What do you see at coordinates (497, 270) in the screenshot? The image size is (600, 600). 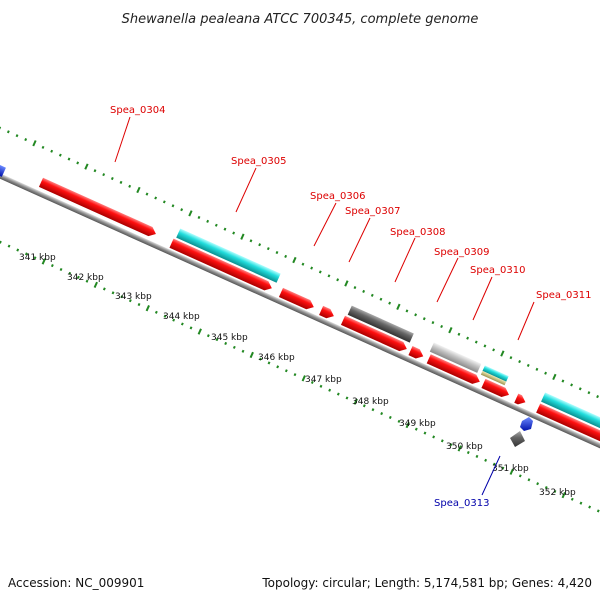 I see `gene-label: Spea_0310` at bounding box center [497, 270].